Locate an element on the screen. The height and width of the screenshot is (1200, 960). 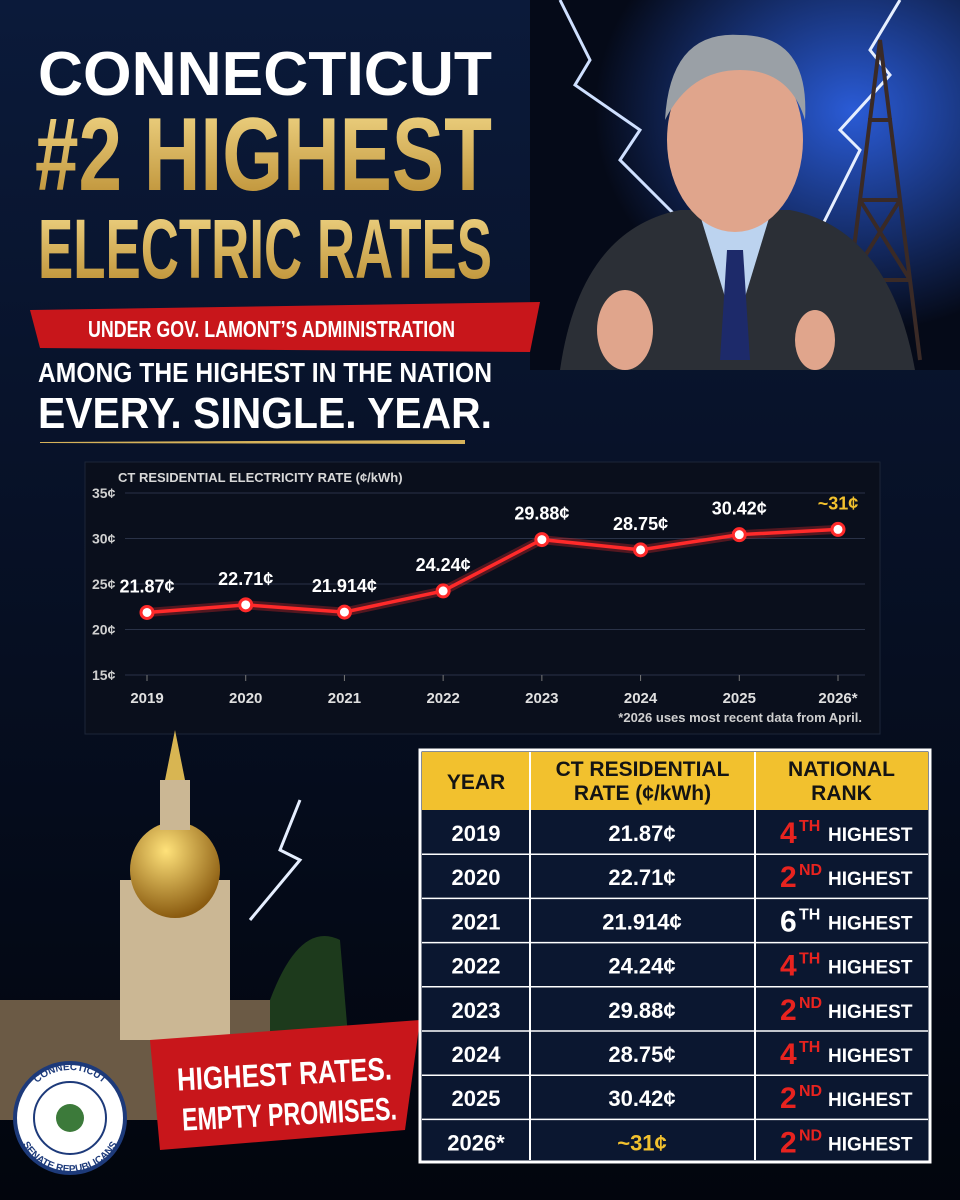
y-tick-label: 20¢ is located at coordinates (104, 630).